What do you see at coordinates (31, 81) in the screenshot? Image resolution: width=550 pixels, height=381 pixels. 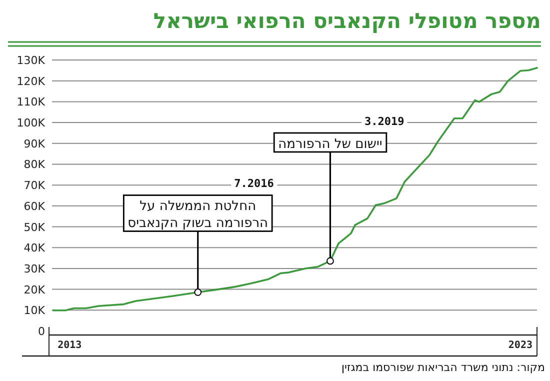 I see `y-tick-label: 120K` at bounding box center [31, 81].